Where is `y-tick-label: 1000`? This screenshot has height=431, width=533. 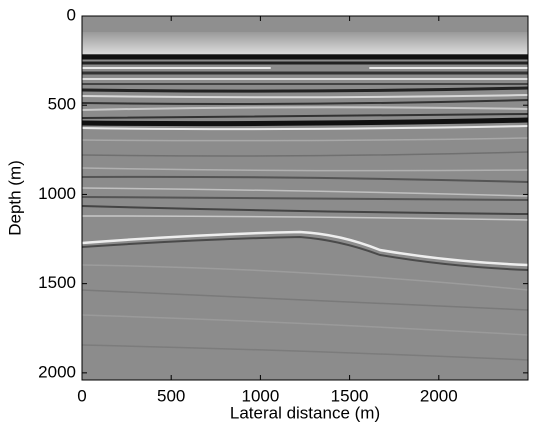
y-tick-label: 1000 is located at coordinates (57, 193).